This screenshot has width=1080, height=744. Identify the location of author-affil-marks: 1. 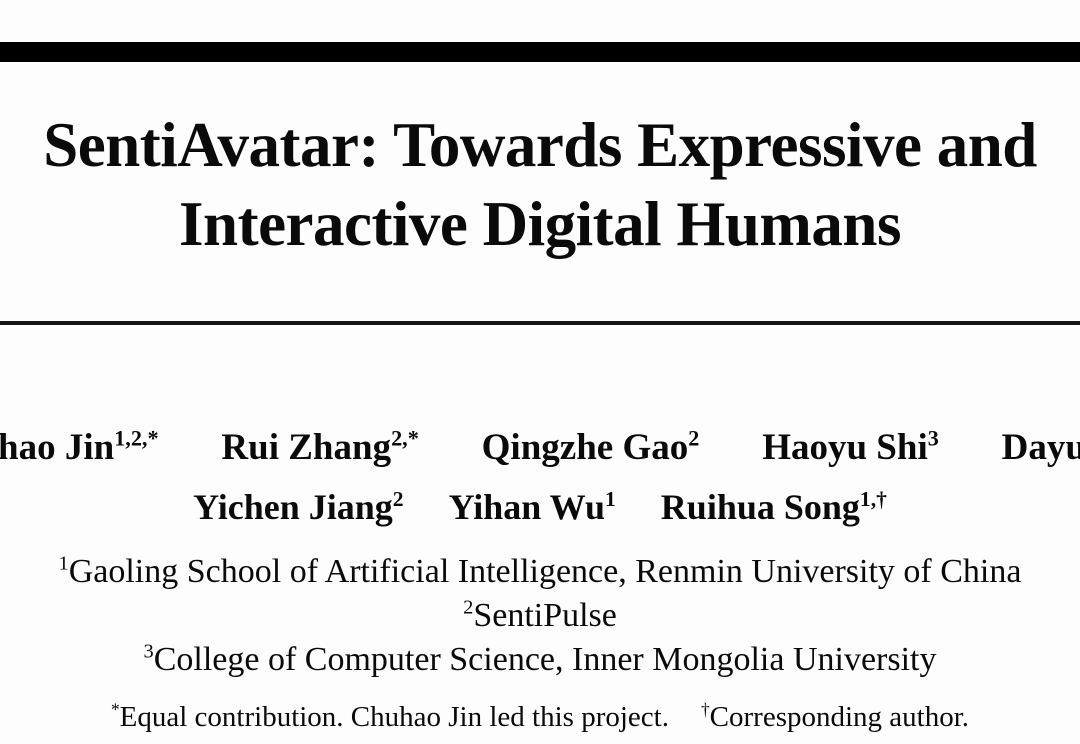
(610, 499).